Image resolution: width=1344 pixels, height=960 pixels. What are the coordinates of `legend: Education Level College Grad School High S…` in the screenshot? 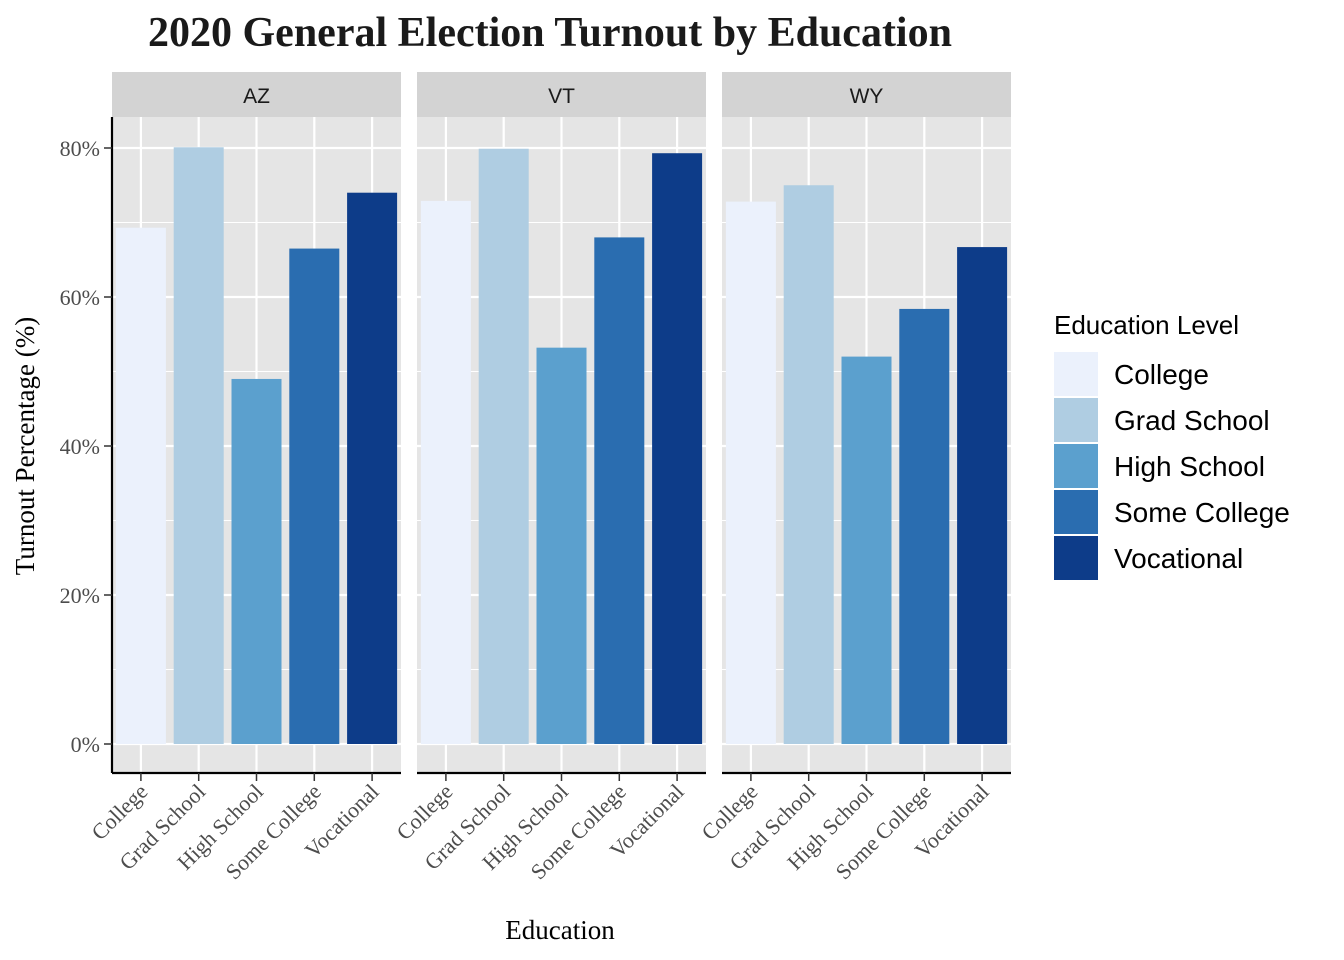 It's located at (1172, 445).